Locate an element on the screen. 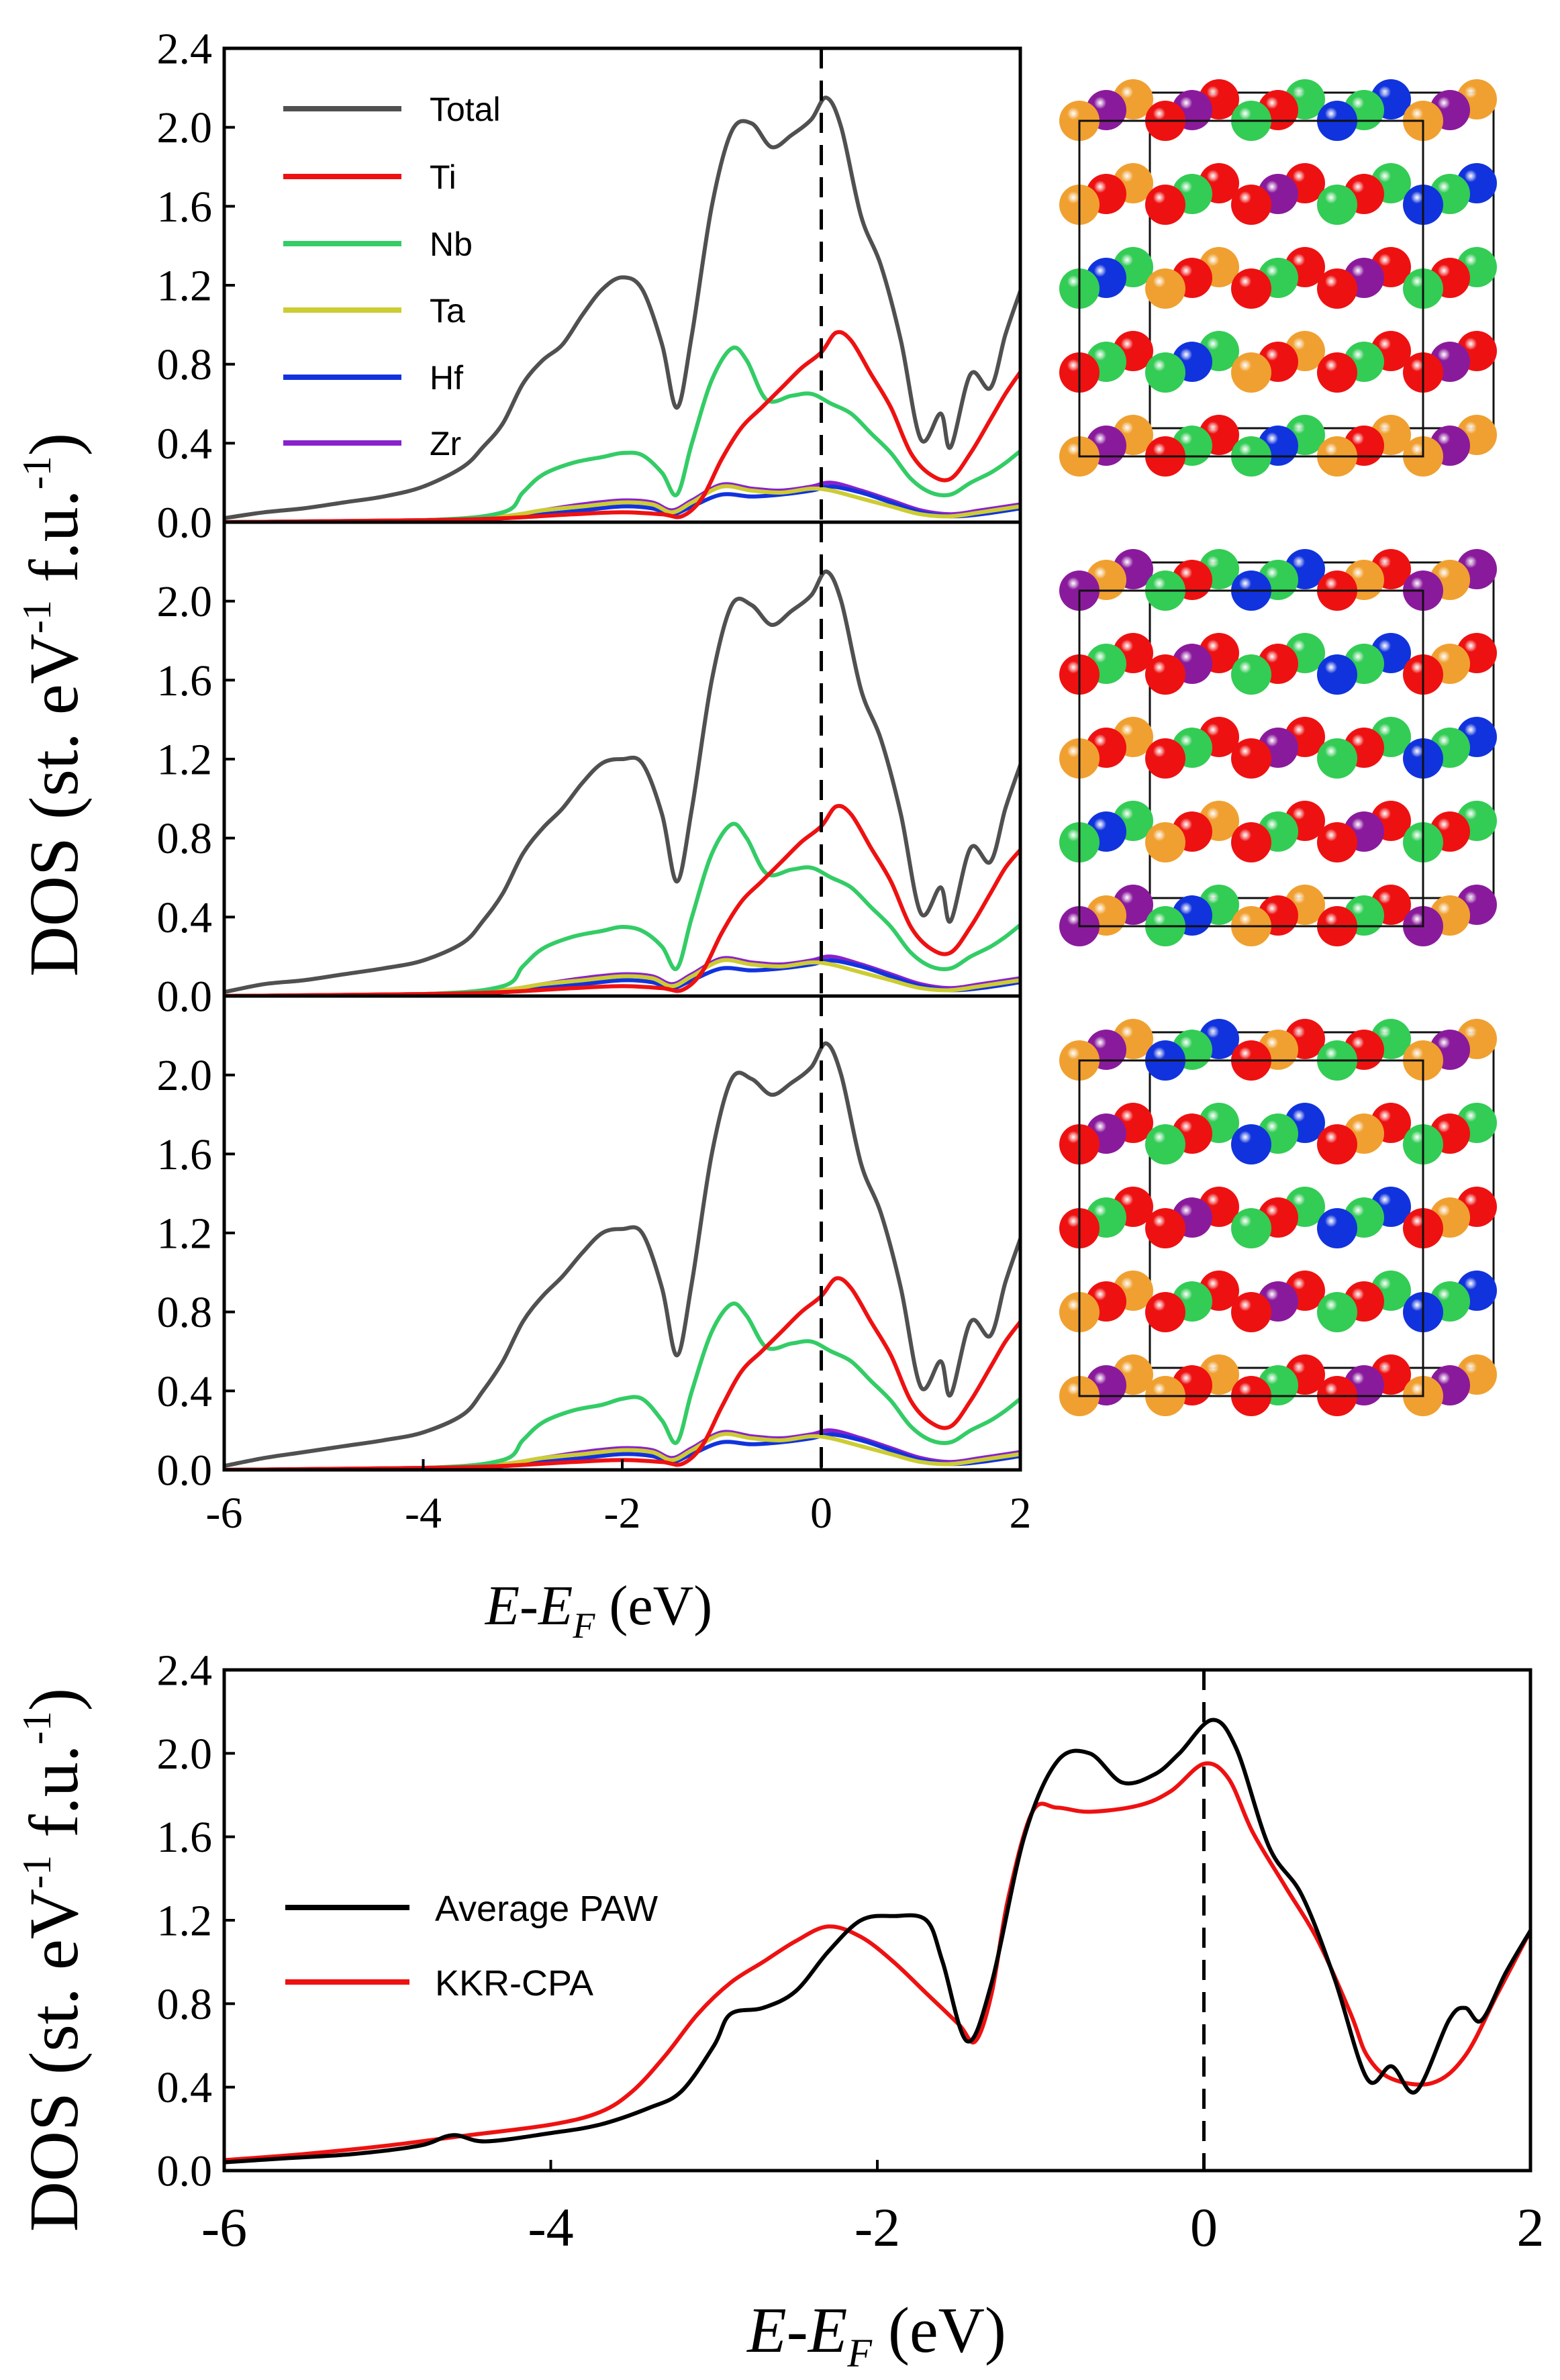 This screenshot has height=2380, width=1560. dos-panel-3: 0.0 0.4 0.8 1.2 1.6 2.0 -6 -4 -2 0 2 is located at coordinates (594, 1266).